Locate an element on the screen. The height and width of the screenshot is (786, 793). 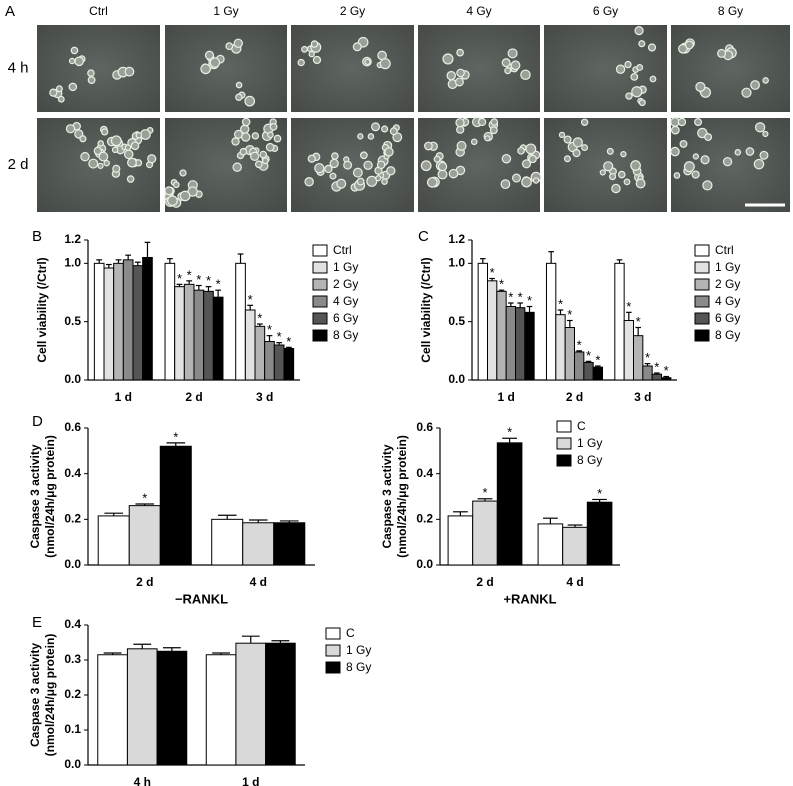
column-label: 4 Gy is located at coordinates (478, 11).